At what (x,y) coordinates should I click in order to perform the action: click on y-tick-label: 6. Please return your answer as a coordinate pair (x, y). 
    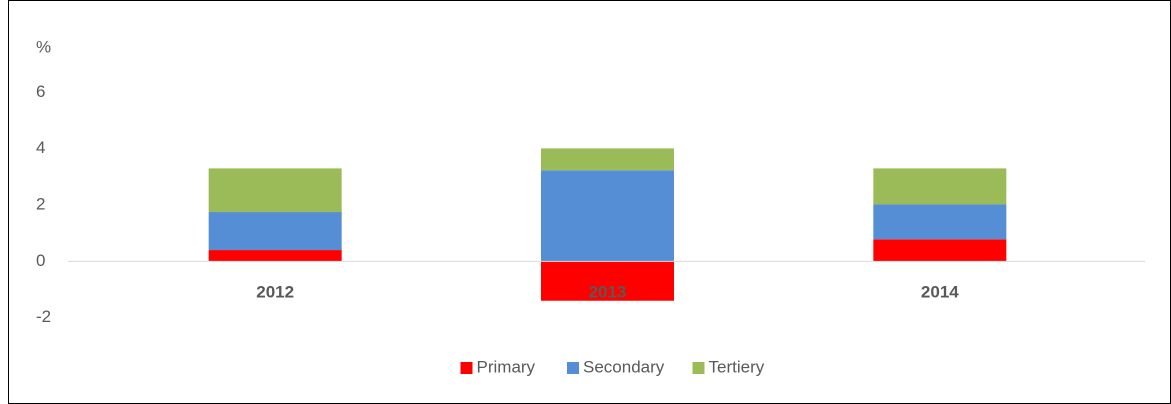
    Looking at the image, I should click on (40, 91).